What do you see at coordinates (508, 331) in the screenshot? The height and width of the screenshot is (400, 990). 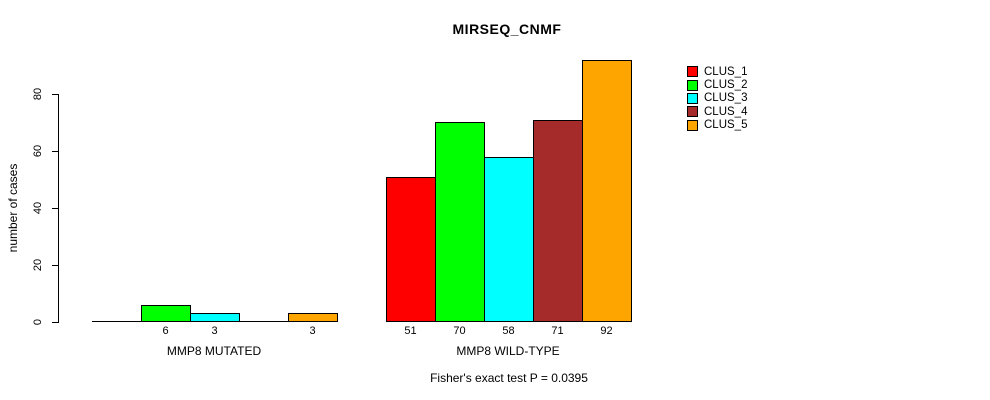 I see `bar-value-label: 58` at bounding box center [508, 331].